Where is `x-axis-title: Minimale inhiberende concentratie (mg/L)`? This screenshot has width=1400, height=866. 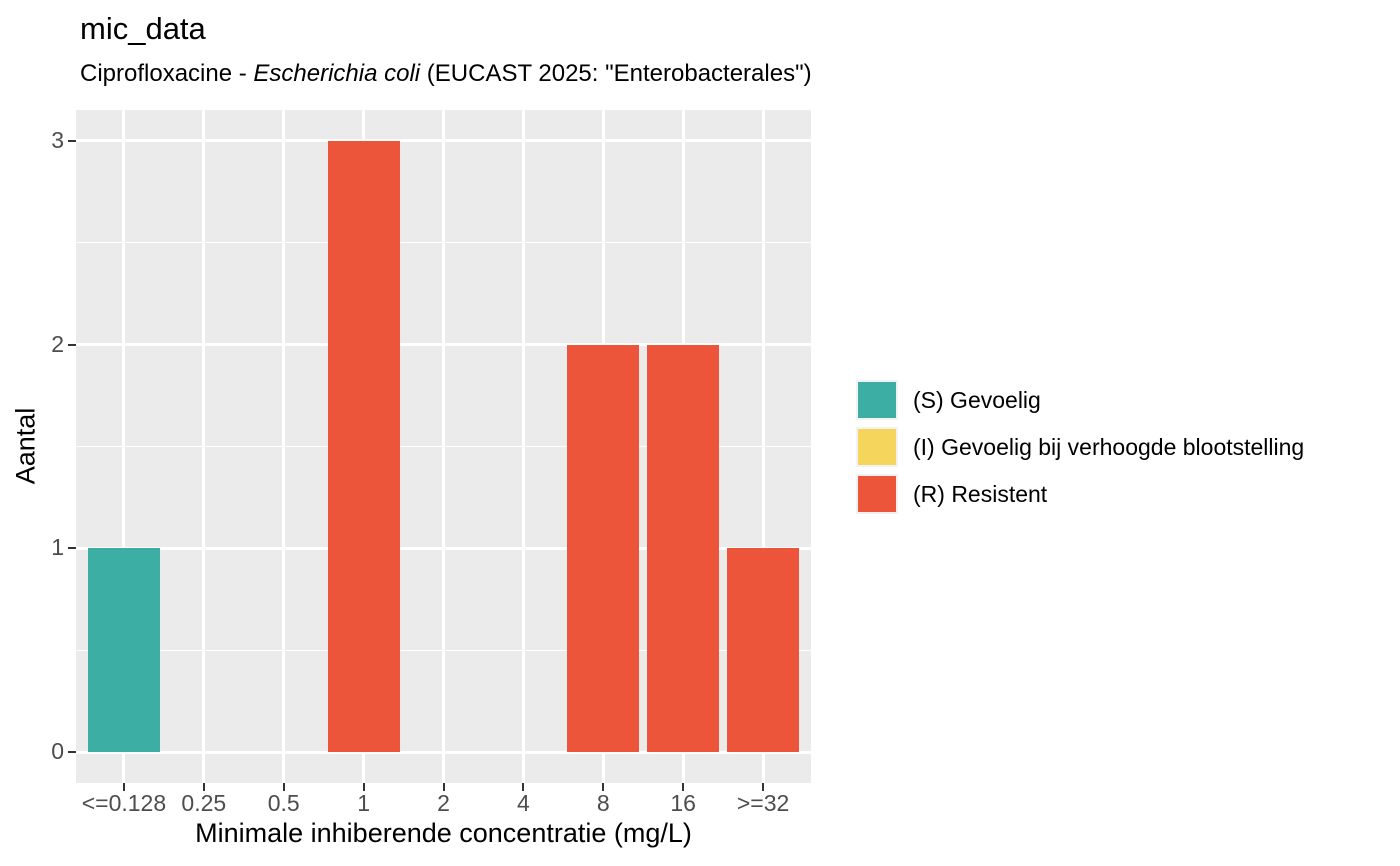 x-axis-title: Minimale inhiberende concentratie (mg/L) is located at coordinates (443, 833).